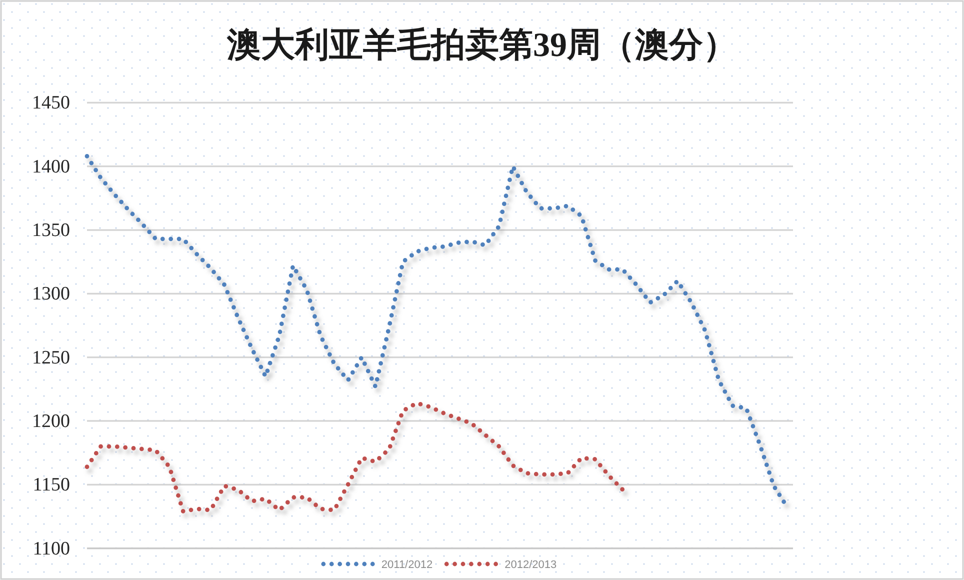  What do you see at coordinates (51, 549) in the screenshot?
I see `y-tick-label: 1100` at bounding box center [51, 549].